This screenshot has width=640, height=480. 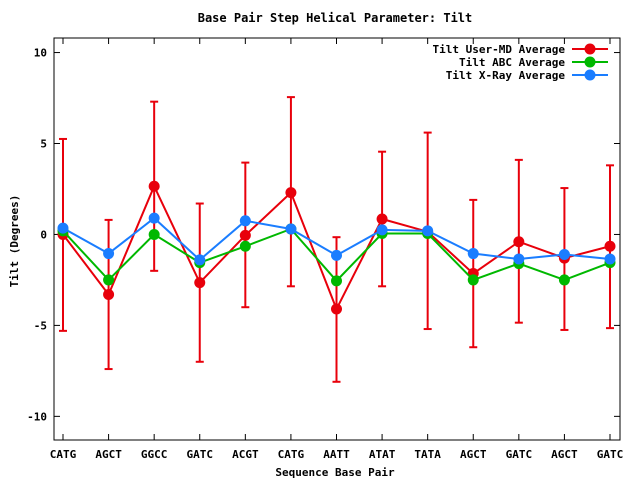 I want to click on x-tick-label: ATAT, so click(x=382, y=454).